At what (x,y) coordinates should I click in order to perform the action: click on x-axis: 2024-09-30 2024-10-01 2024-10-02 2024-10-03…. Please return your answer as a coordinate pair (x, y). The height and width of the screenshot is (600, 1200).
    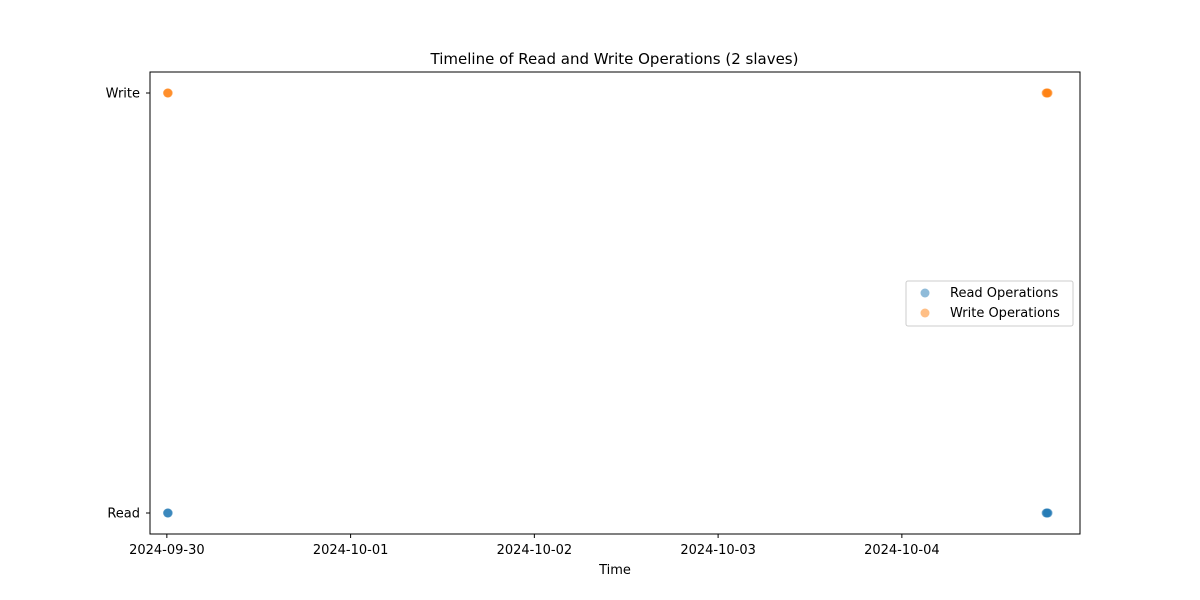
    Looking at the image, I should click on (534, 546).